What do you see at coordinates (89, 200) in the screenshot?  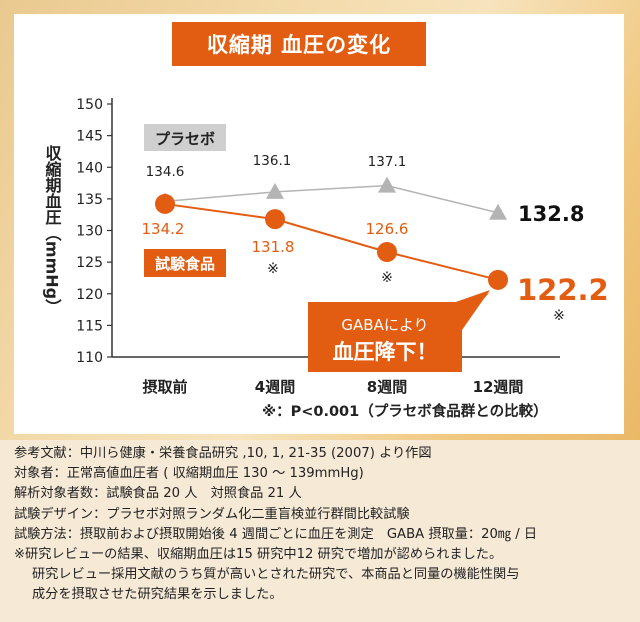 I see `y-tick-label: 135` at bounding box center [89, 200].